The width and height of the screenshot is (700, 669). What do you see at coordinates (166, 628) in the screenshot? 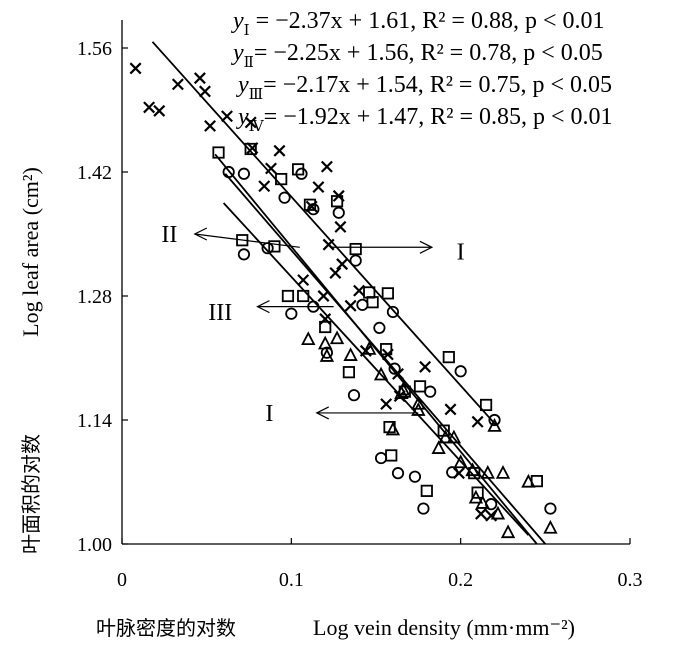
I see `x-axis-label-cn: 叶脉密度的对数` at bounding box center [166, 628].